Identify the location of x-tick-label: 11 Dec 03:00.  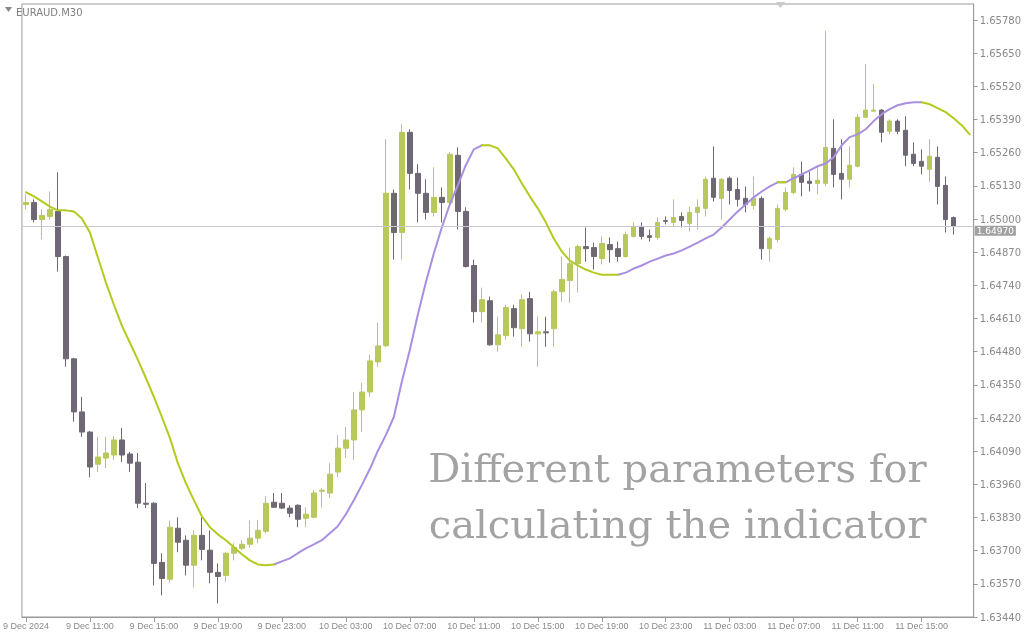
(730, 625).